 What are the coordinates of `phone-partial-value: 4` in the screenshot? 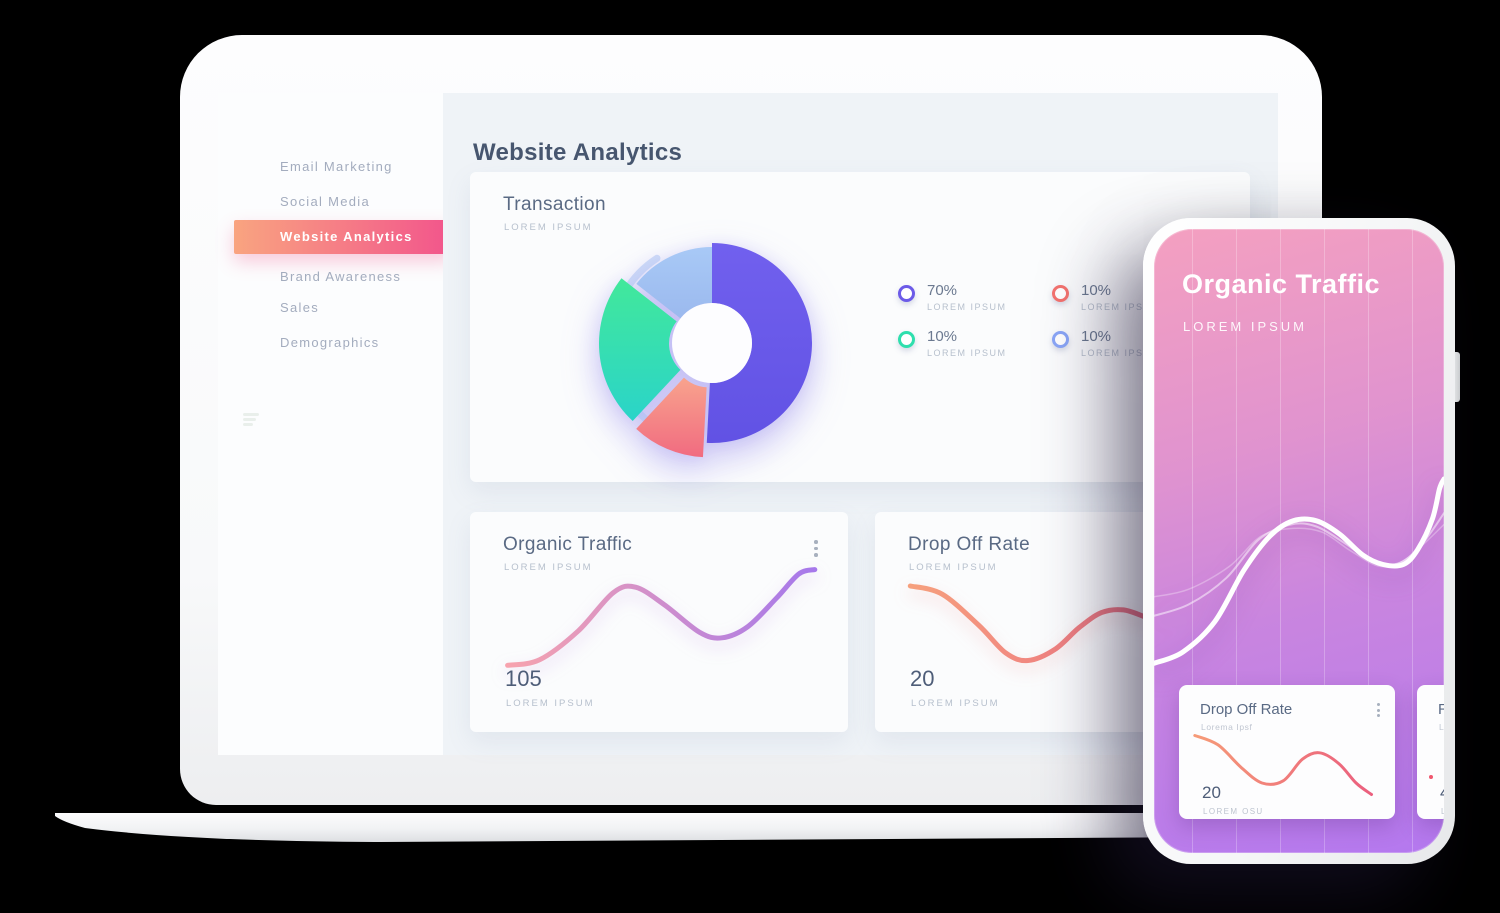 It's located at (1442, 793).